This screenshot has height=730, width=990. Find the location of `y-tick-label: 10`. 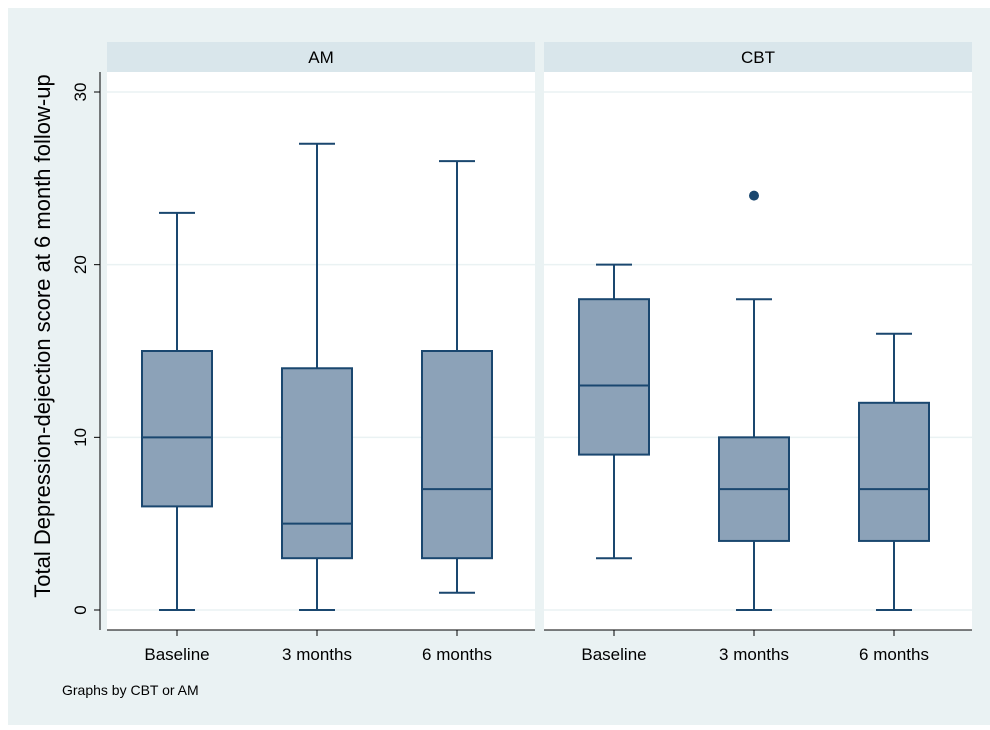

y-tick-label: 10 is located at coordinates (80, 437).